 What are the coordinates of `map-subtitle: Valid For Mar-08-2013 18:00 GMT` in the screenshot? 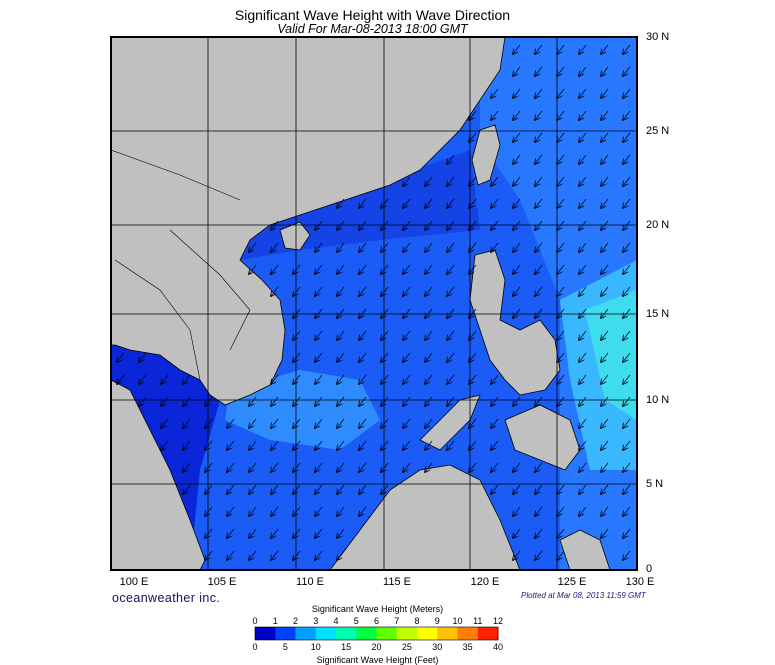 It's located at (372, 29).